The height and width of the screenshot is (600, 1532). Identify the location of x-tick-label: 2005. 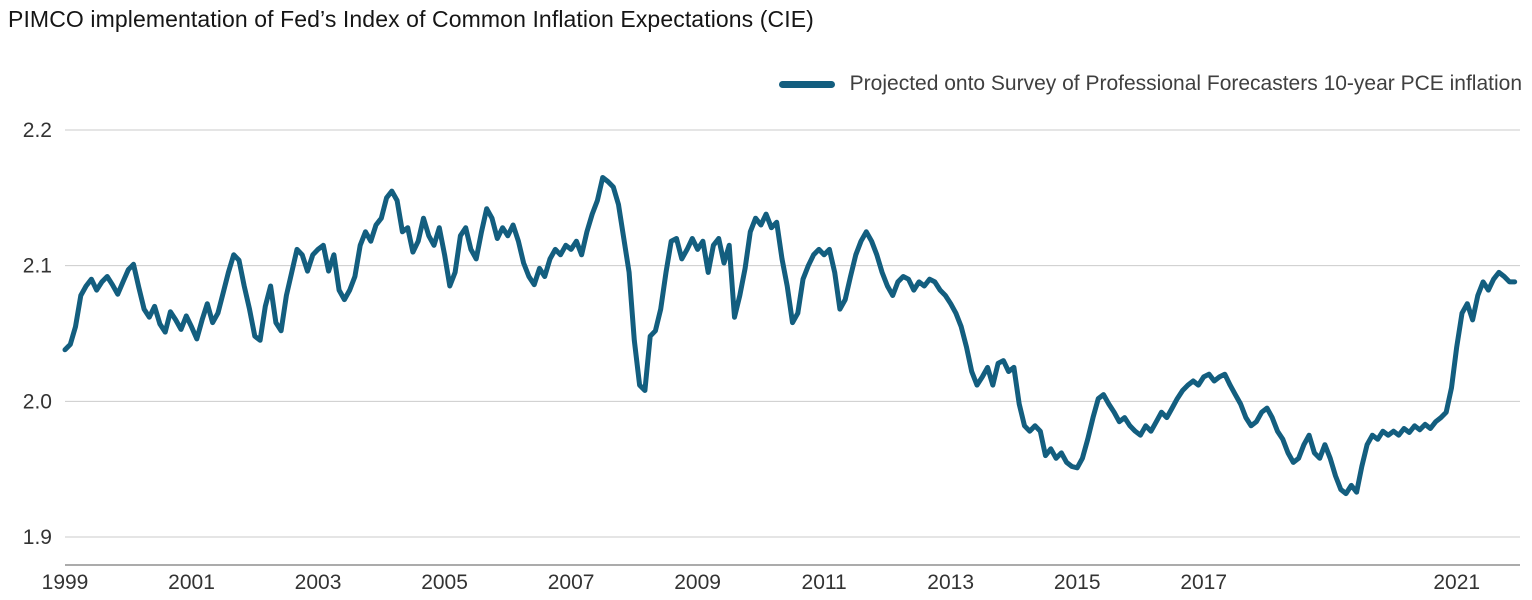
(444, 582).